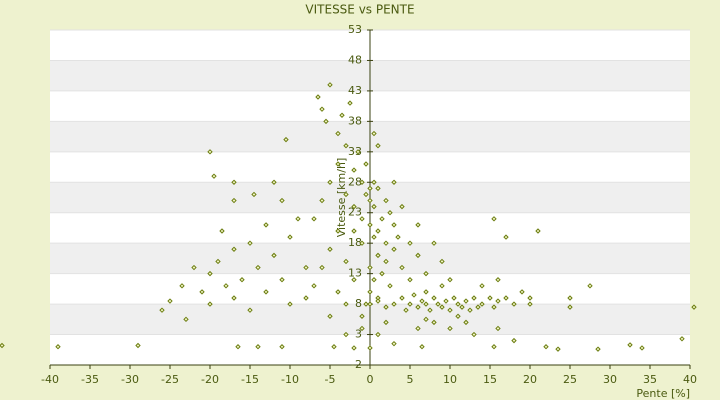 The image size is (720, 400). What do you see at coordinates (290, 379) in the screenshot?
I see `x-tick-label: -10` at bounding box center [290, 379].